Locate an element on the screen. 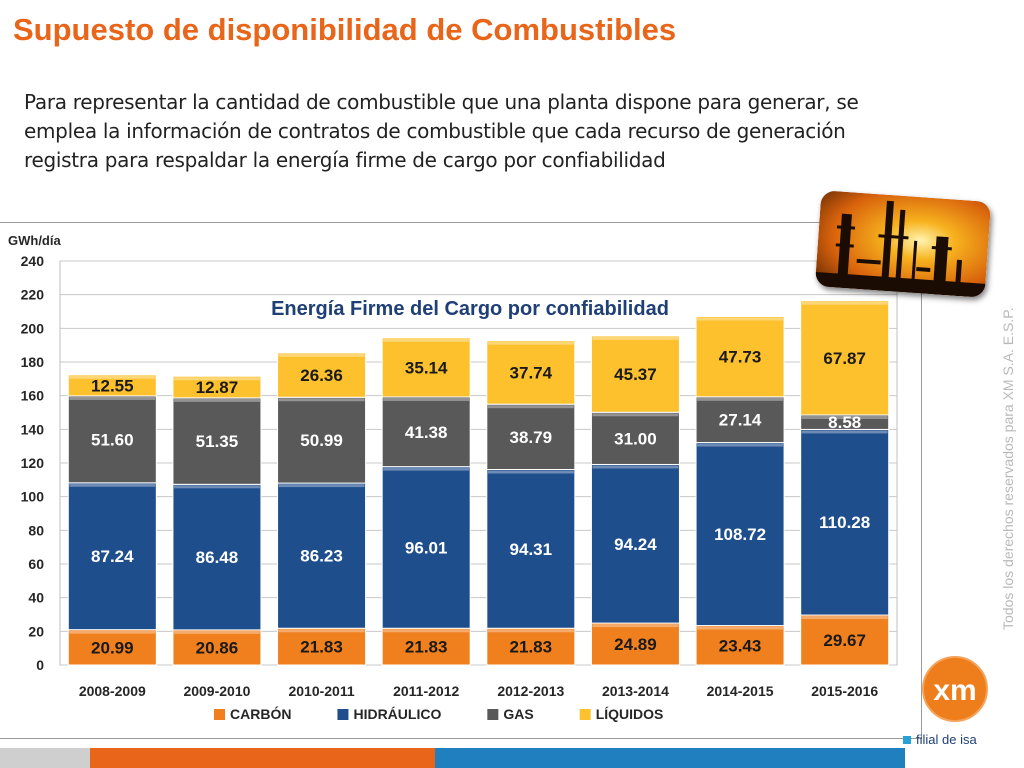 The width and height of the screenshot is (1024, 768). x-tick-label: 2012-2013 is located at coordinates (530, 691).